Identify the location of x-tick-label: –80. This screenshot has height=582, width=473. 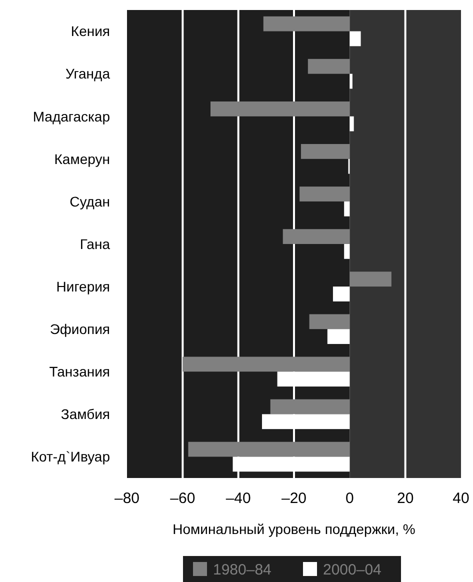
(127, 498).